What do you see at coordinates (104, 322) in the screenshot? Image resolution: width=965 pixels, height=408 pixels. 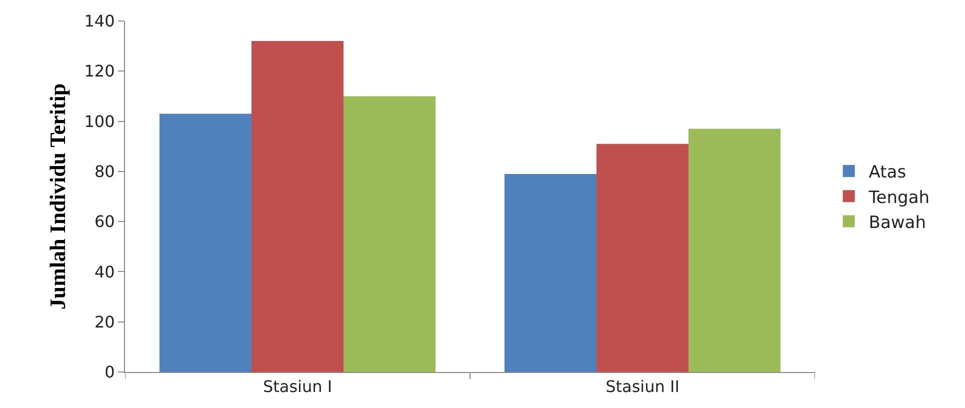 I see `y-tick-label: 20` at bounding box center [104, 322].